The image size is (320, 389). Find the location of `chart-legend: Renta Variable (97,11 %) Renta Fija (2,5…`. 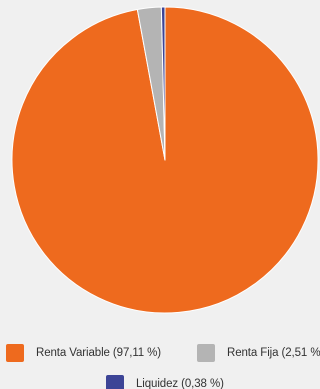

chart-legend: Renta Variable (97,11 %) Renta Fija (2,5… is located at coordinates (160, 364).